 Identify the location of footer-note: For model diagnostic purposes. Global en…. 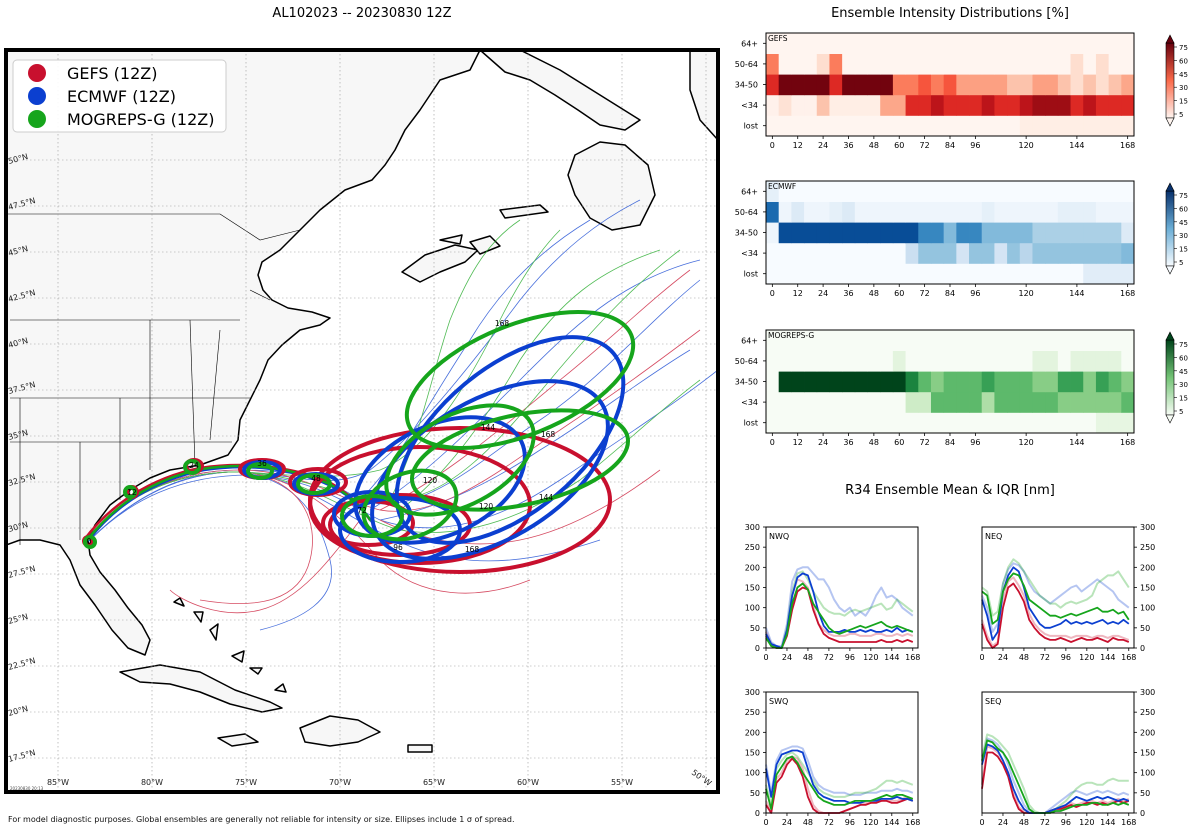
(261, 819).